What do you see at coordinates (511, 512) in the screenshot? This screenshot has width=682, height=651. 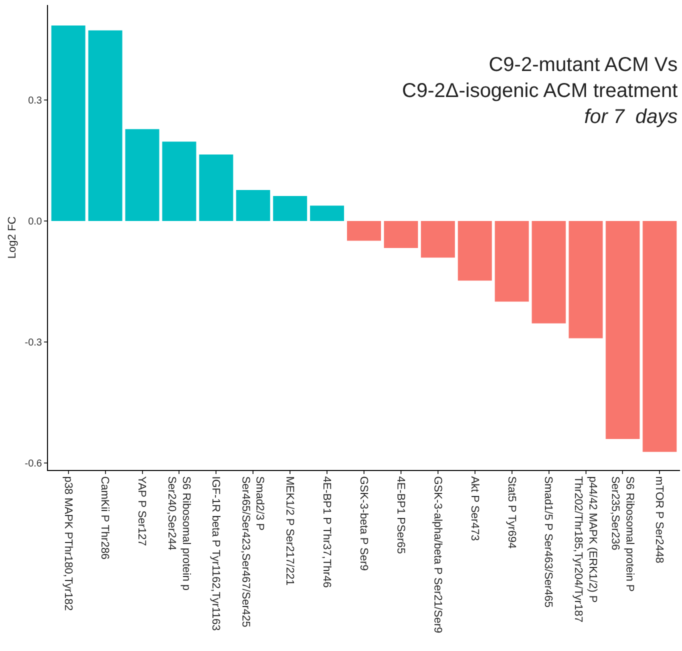 I see `x-tick-label: Stat5 P Tyr694` at bounding box center [511, 512].